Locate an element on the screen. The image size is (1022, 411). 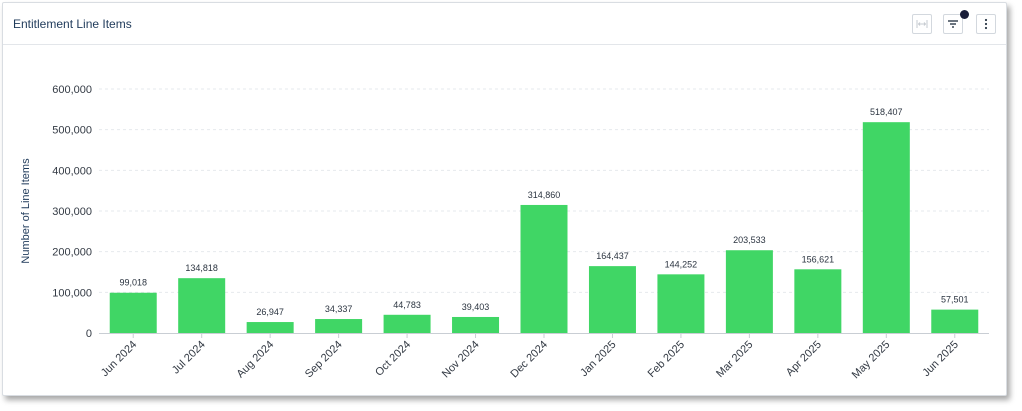
x-tick-label: Jan 2025 is located at coordinates (598, 359).